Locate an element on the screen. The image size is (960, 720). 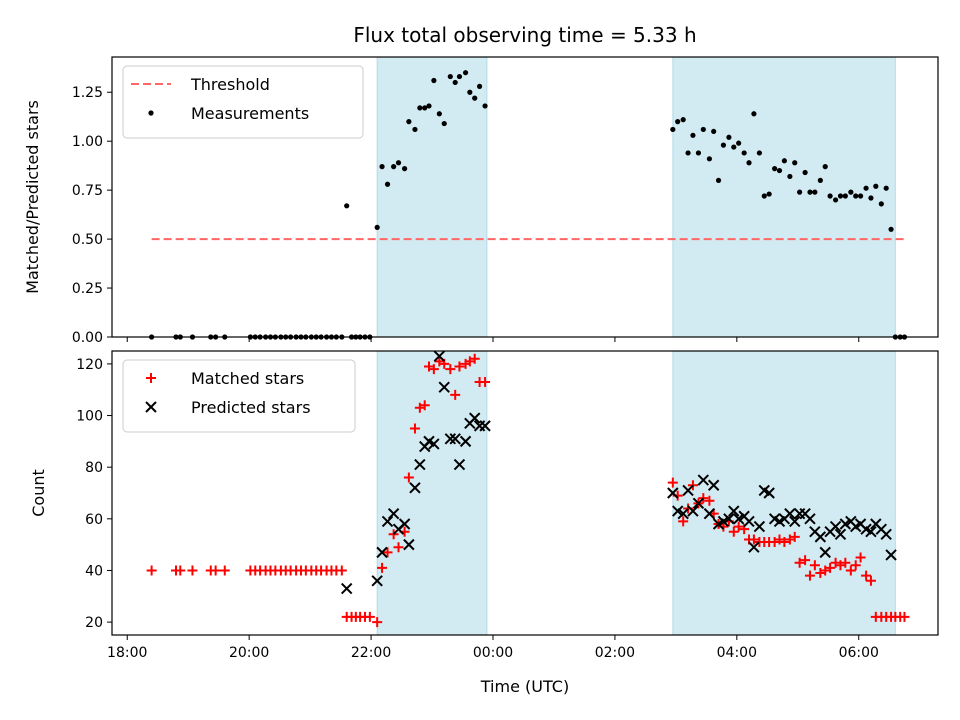
y-tick-label: 0.50 is located at coordinates (87, 240).